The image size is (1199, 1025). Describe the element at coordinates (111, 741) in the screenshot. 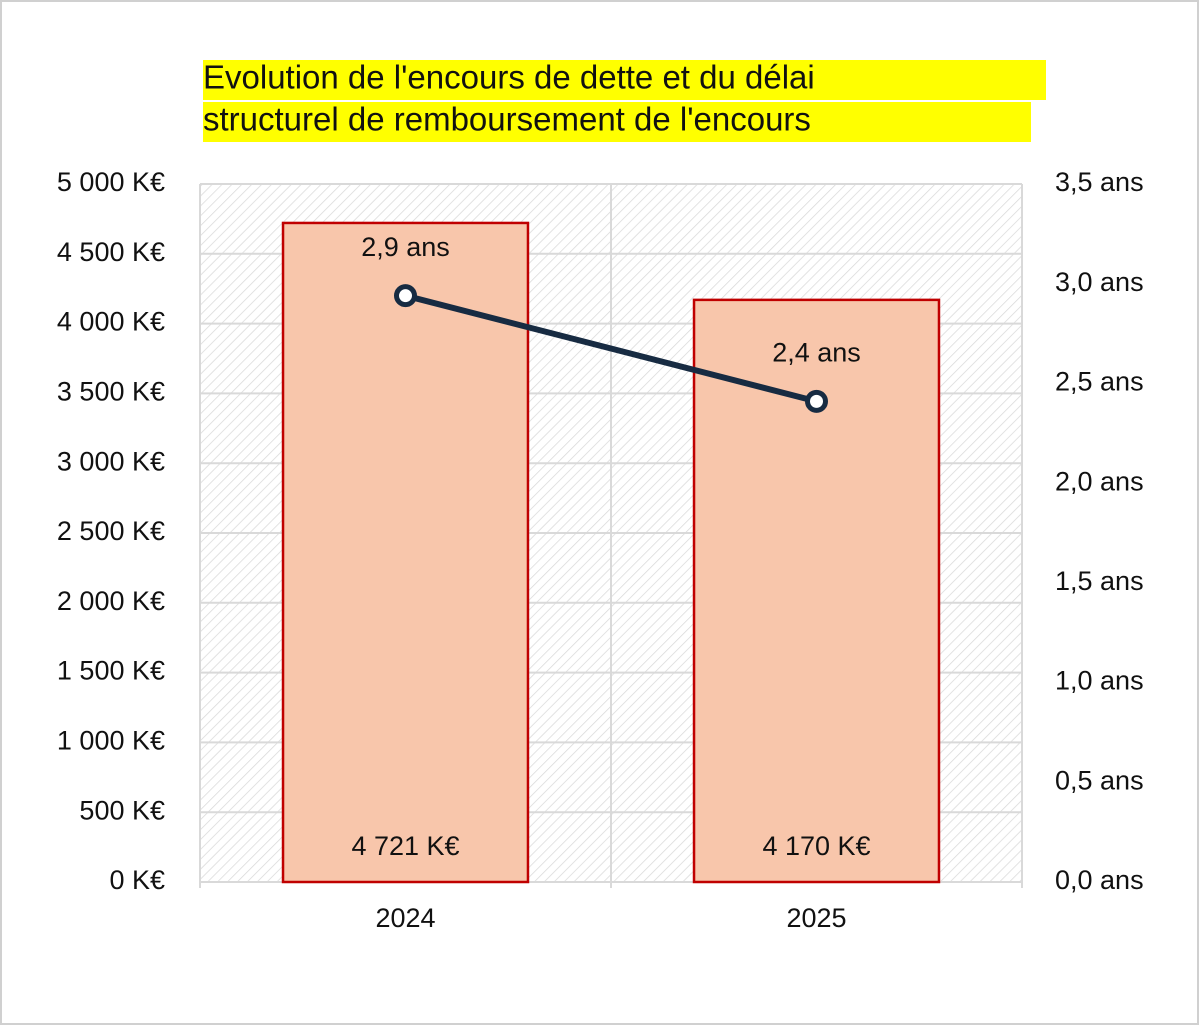

I see `y-tick-label: 1 000 K€` at that location.